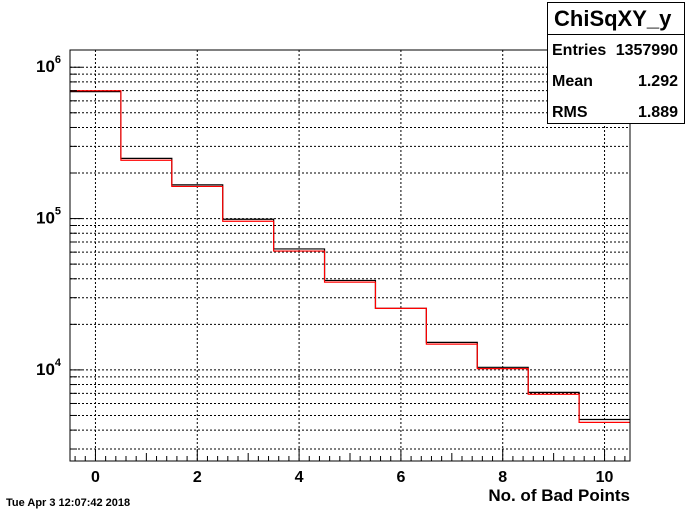 This screenshot has width=700, height=514. I want to click on y-tick-label: 10⁵, so click(48, 217).